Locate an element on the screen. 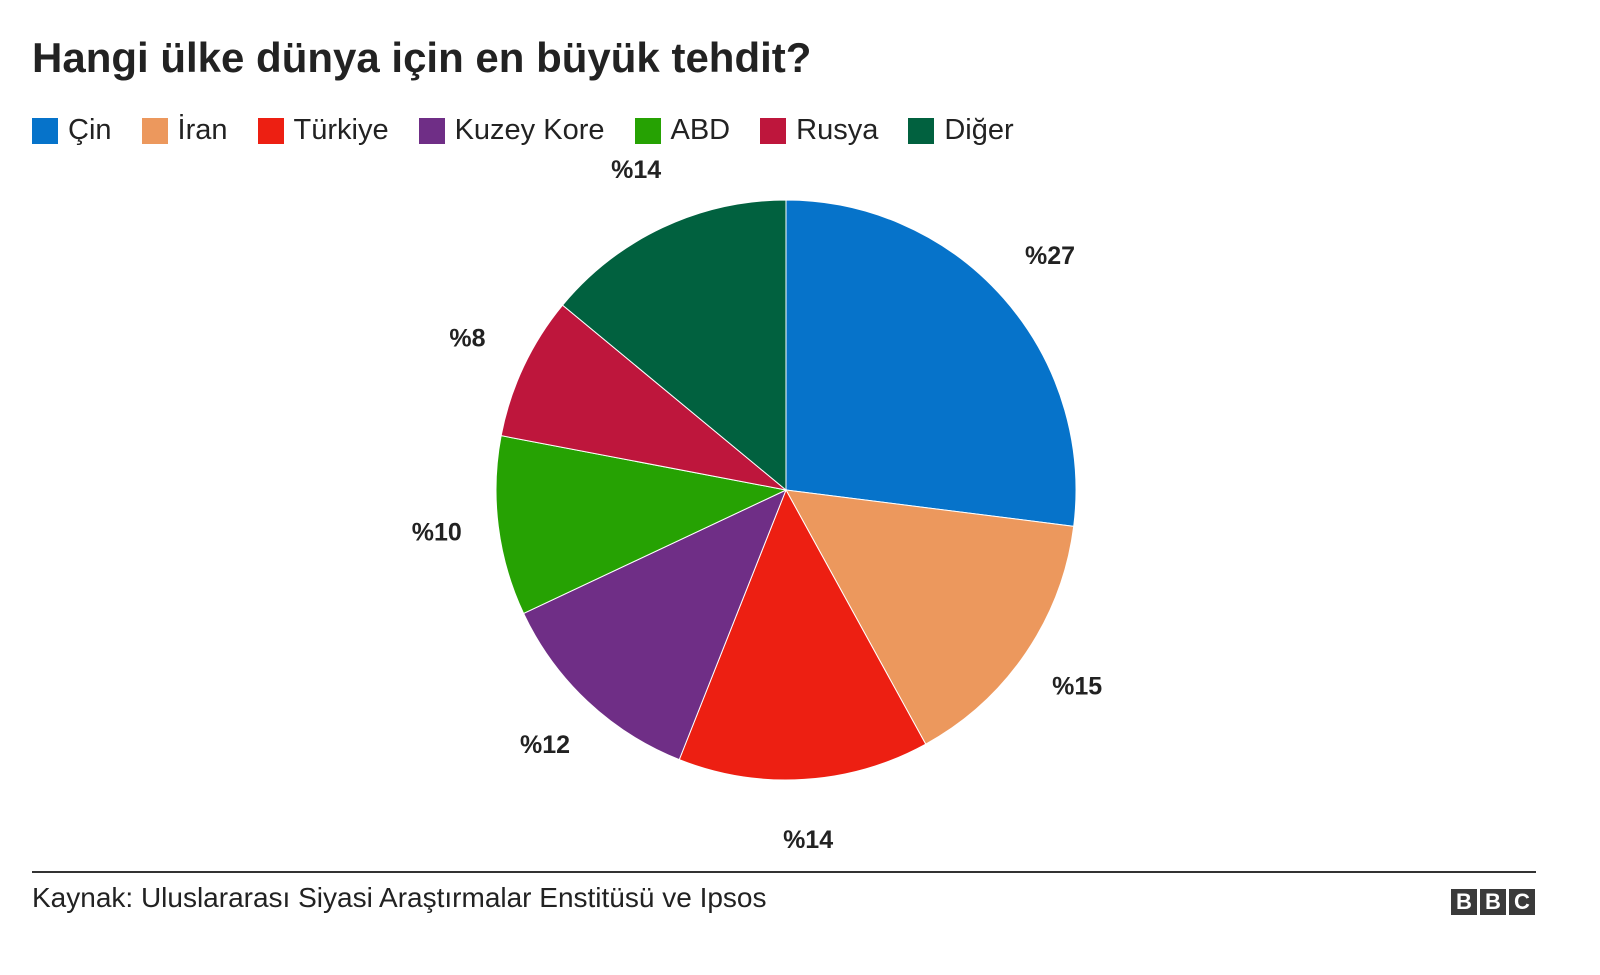 The image size is (1600, 975). data-label: %12 is located at coordinates (545, 745).